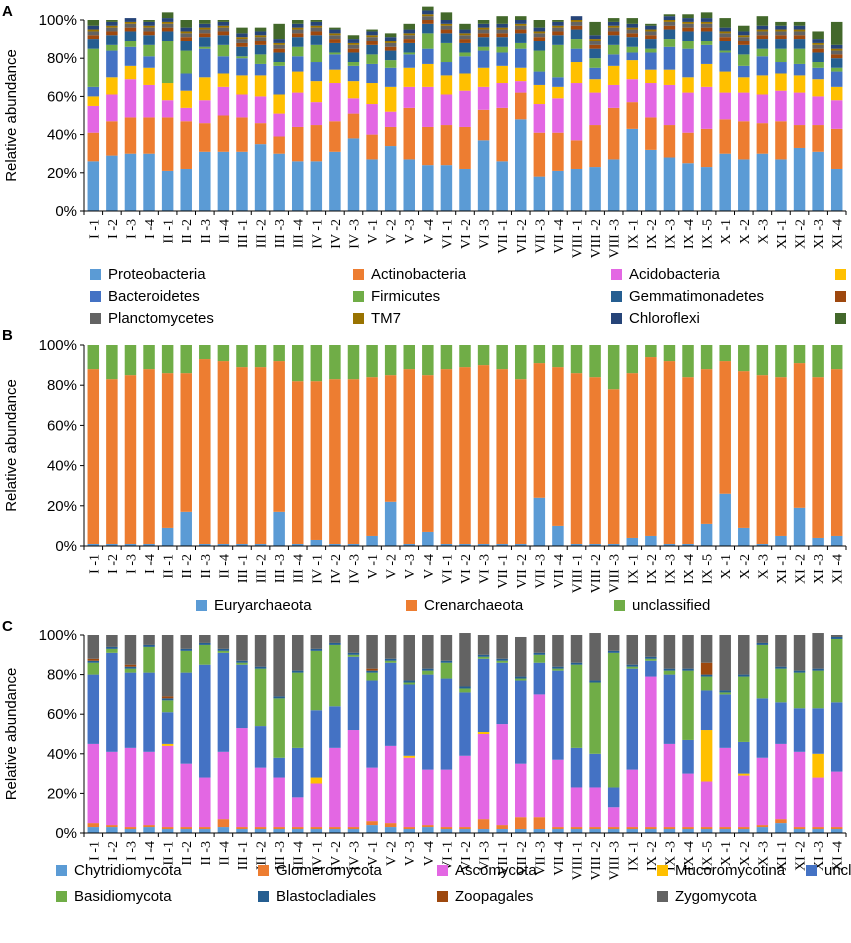 The width and height of the screenshot is (851, 943). What do you see at coordinates (615, 238) in the screenshot?
I see `panel-a-x-tick-label: VIII -3` at bounding box center [615, 238].